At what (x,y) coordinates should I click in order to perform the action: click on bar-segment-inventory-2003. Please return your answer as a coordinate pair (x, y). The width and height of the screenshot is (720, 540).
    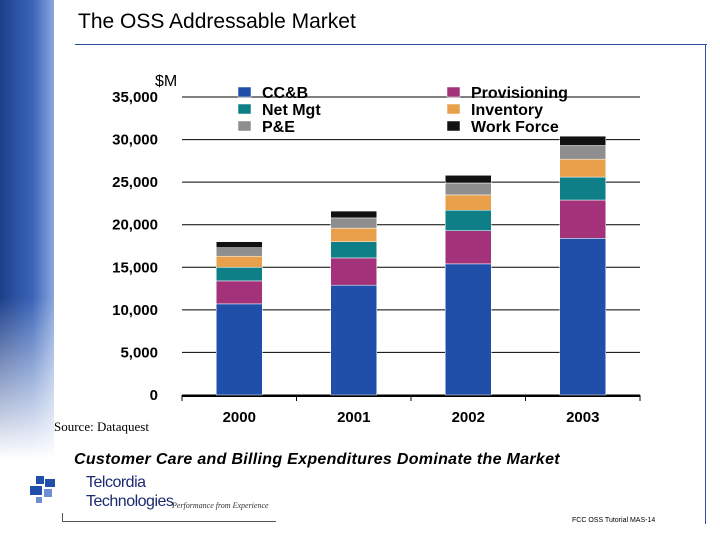
    Looking at the image, I should click on (582, 168).